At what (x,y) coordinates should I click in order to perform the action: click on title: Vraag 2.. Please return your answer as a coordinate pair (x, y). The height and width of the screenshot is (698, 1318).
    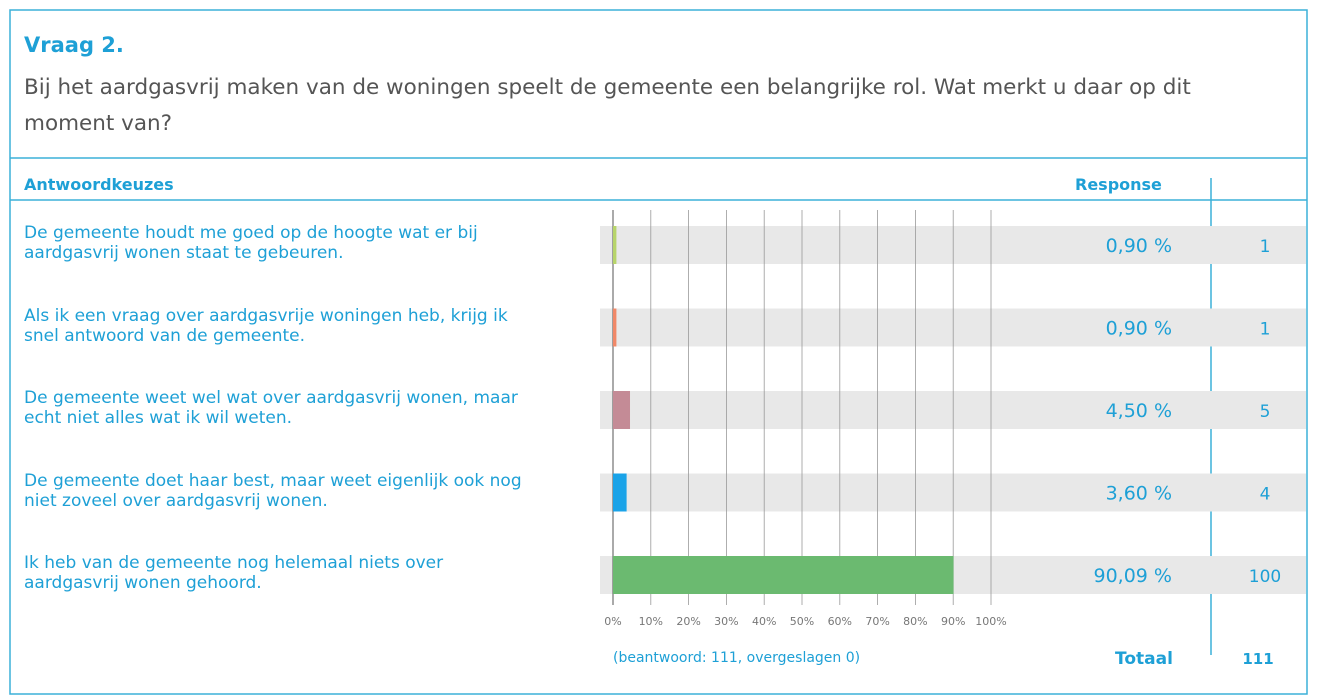
    Looking at the image, I should click on (74, 45).